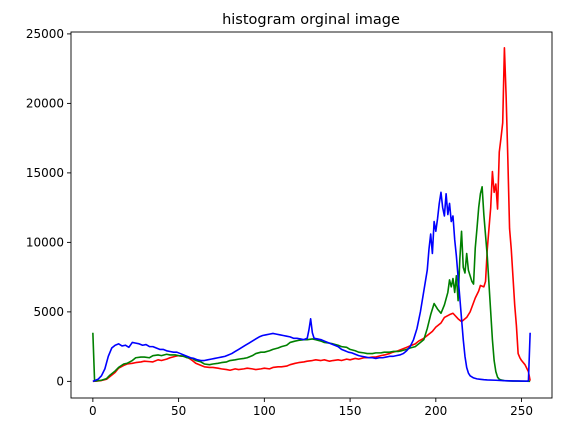 This screenshot has width=569, height=440. I want to click on x-tick-label: 200, so click(435, 411).